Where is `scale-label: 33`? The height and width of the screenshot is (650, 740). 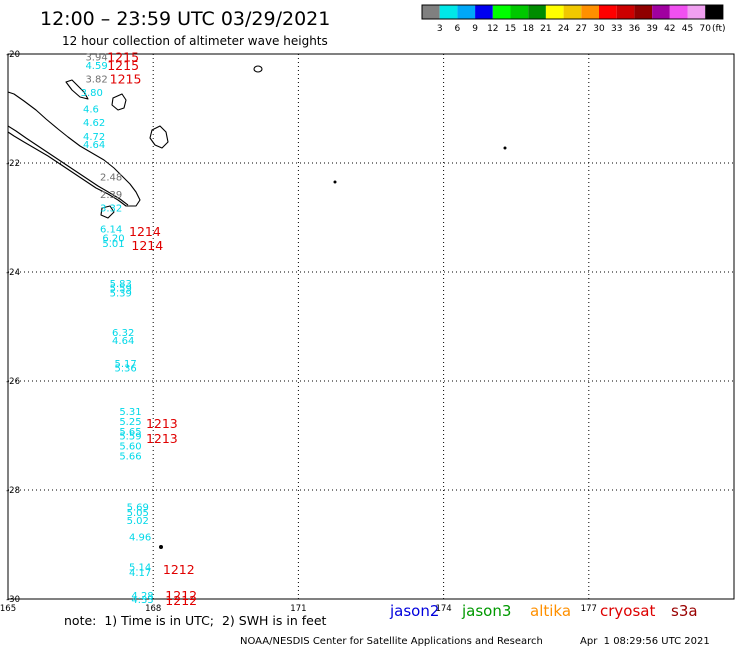 scale-label: 33 is located at coordinates (616, 29).